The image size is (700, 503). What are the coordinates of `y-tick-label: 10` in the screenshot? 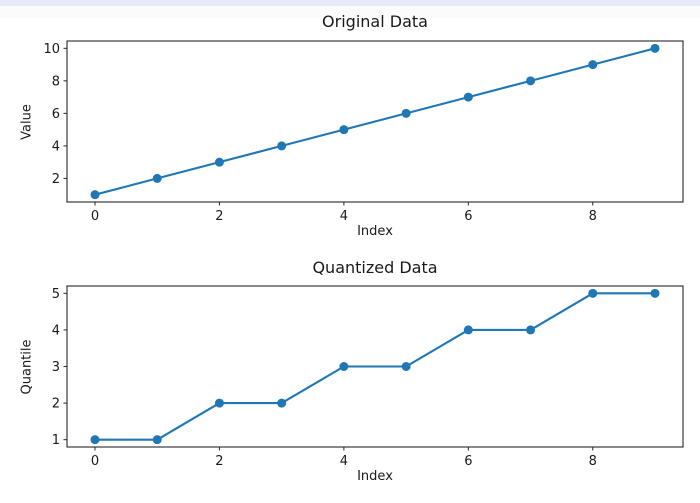 It's located at (51, 49).